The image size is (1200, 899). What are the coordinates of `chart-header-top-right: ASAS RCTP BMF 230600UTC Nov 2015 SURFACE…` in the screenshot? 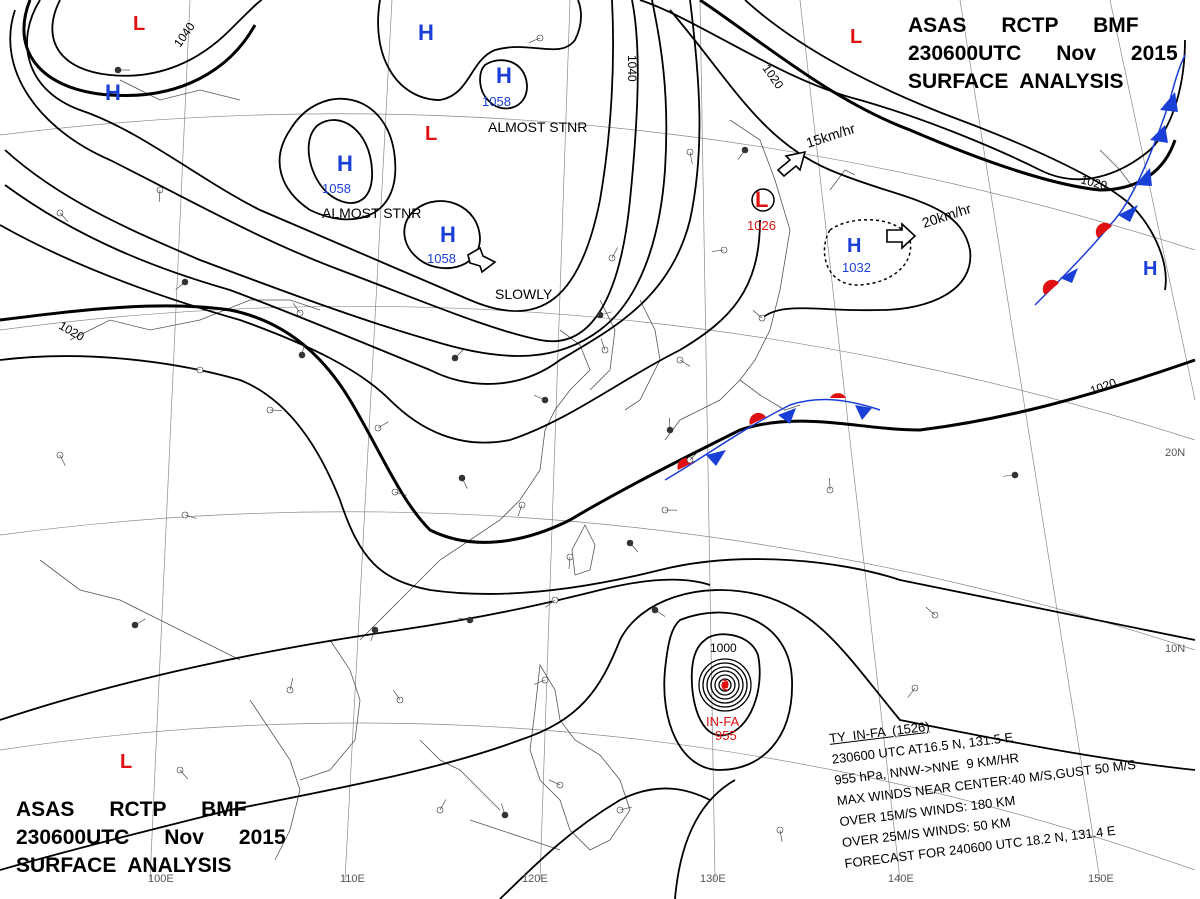 It's located at (1043, 54).